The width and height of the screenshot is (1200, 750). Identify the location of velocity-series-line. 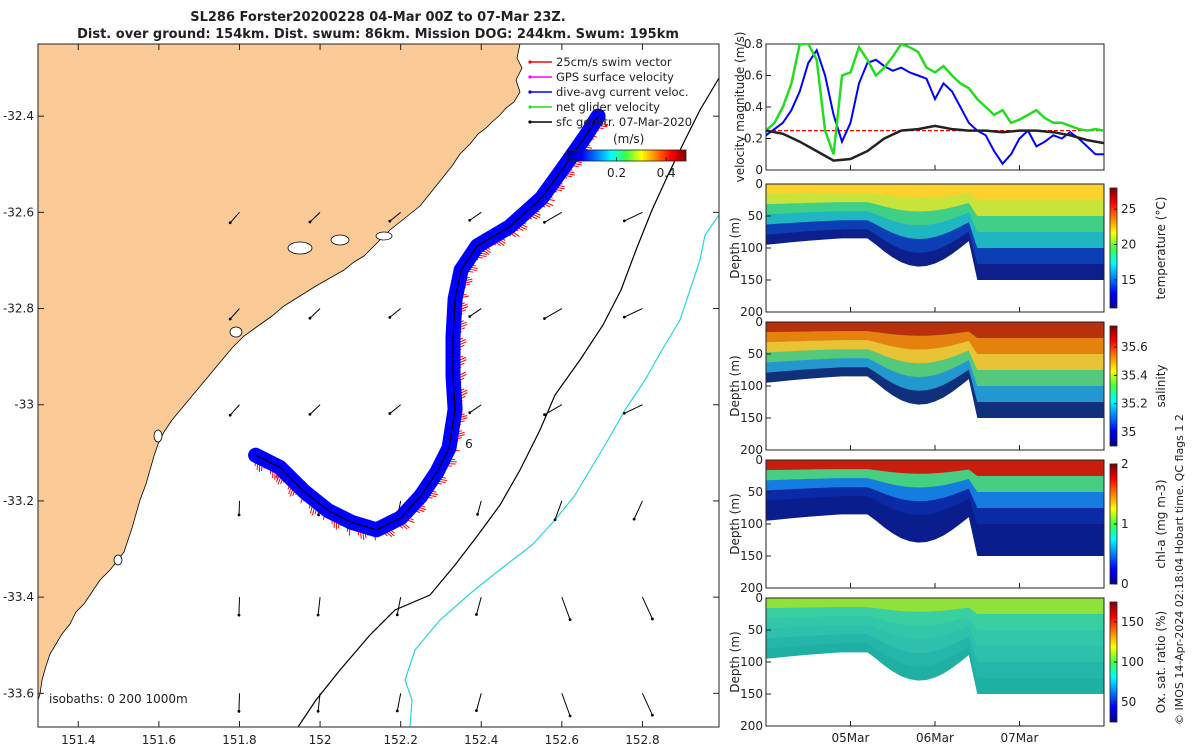
(935, 143).